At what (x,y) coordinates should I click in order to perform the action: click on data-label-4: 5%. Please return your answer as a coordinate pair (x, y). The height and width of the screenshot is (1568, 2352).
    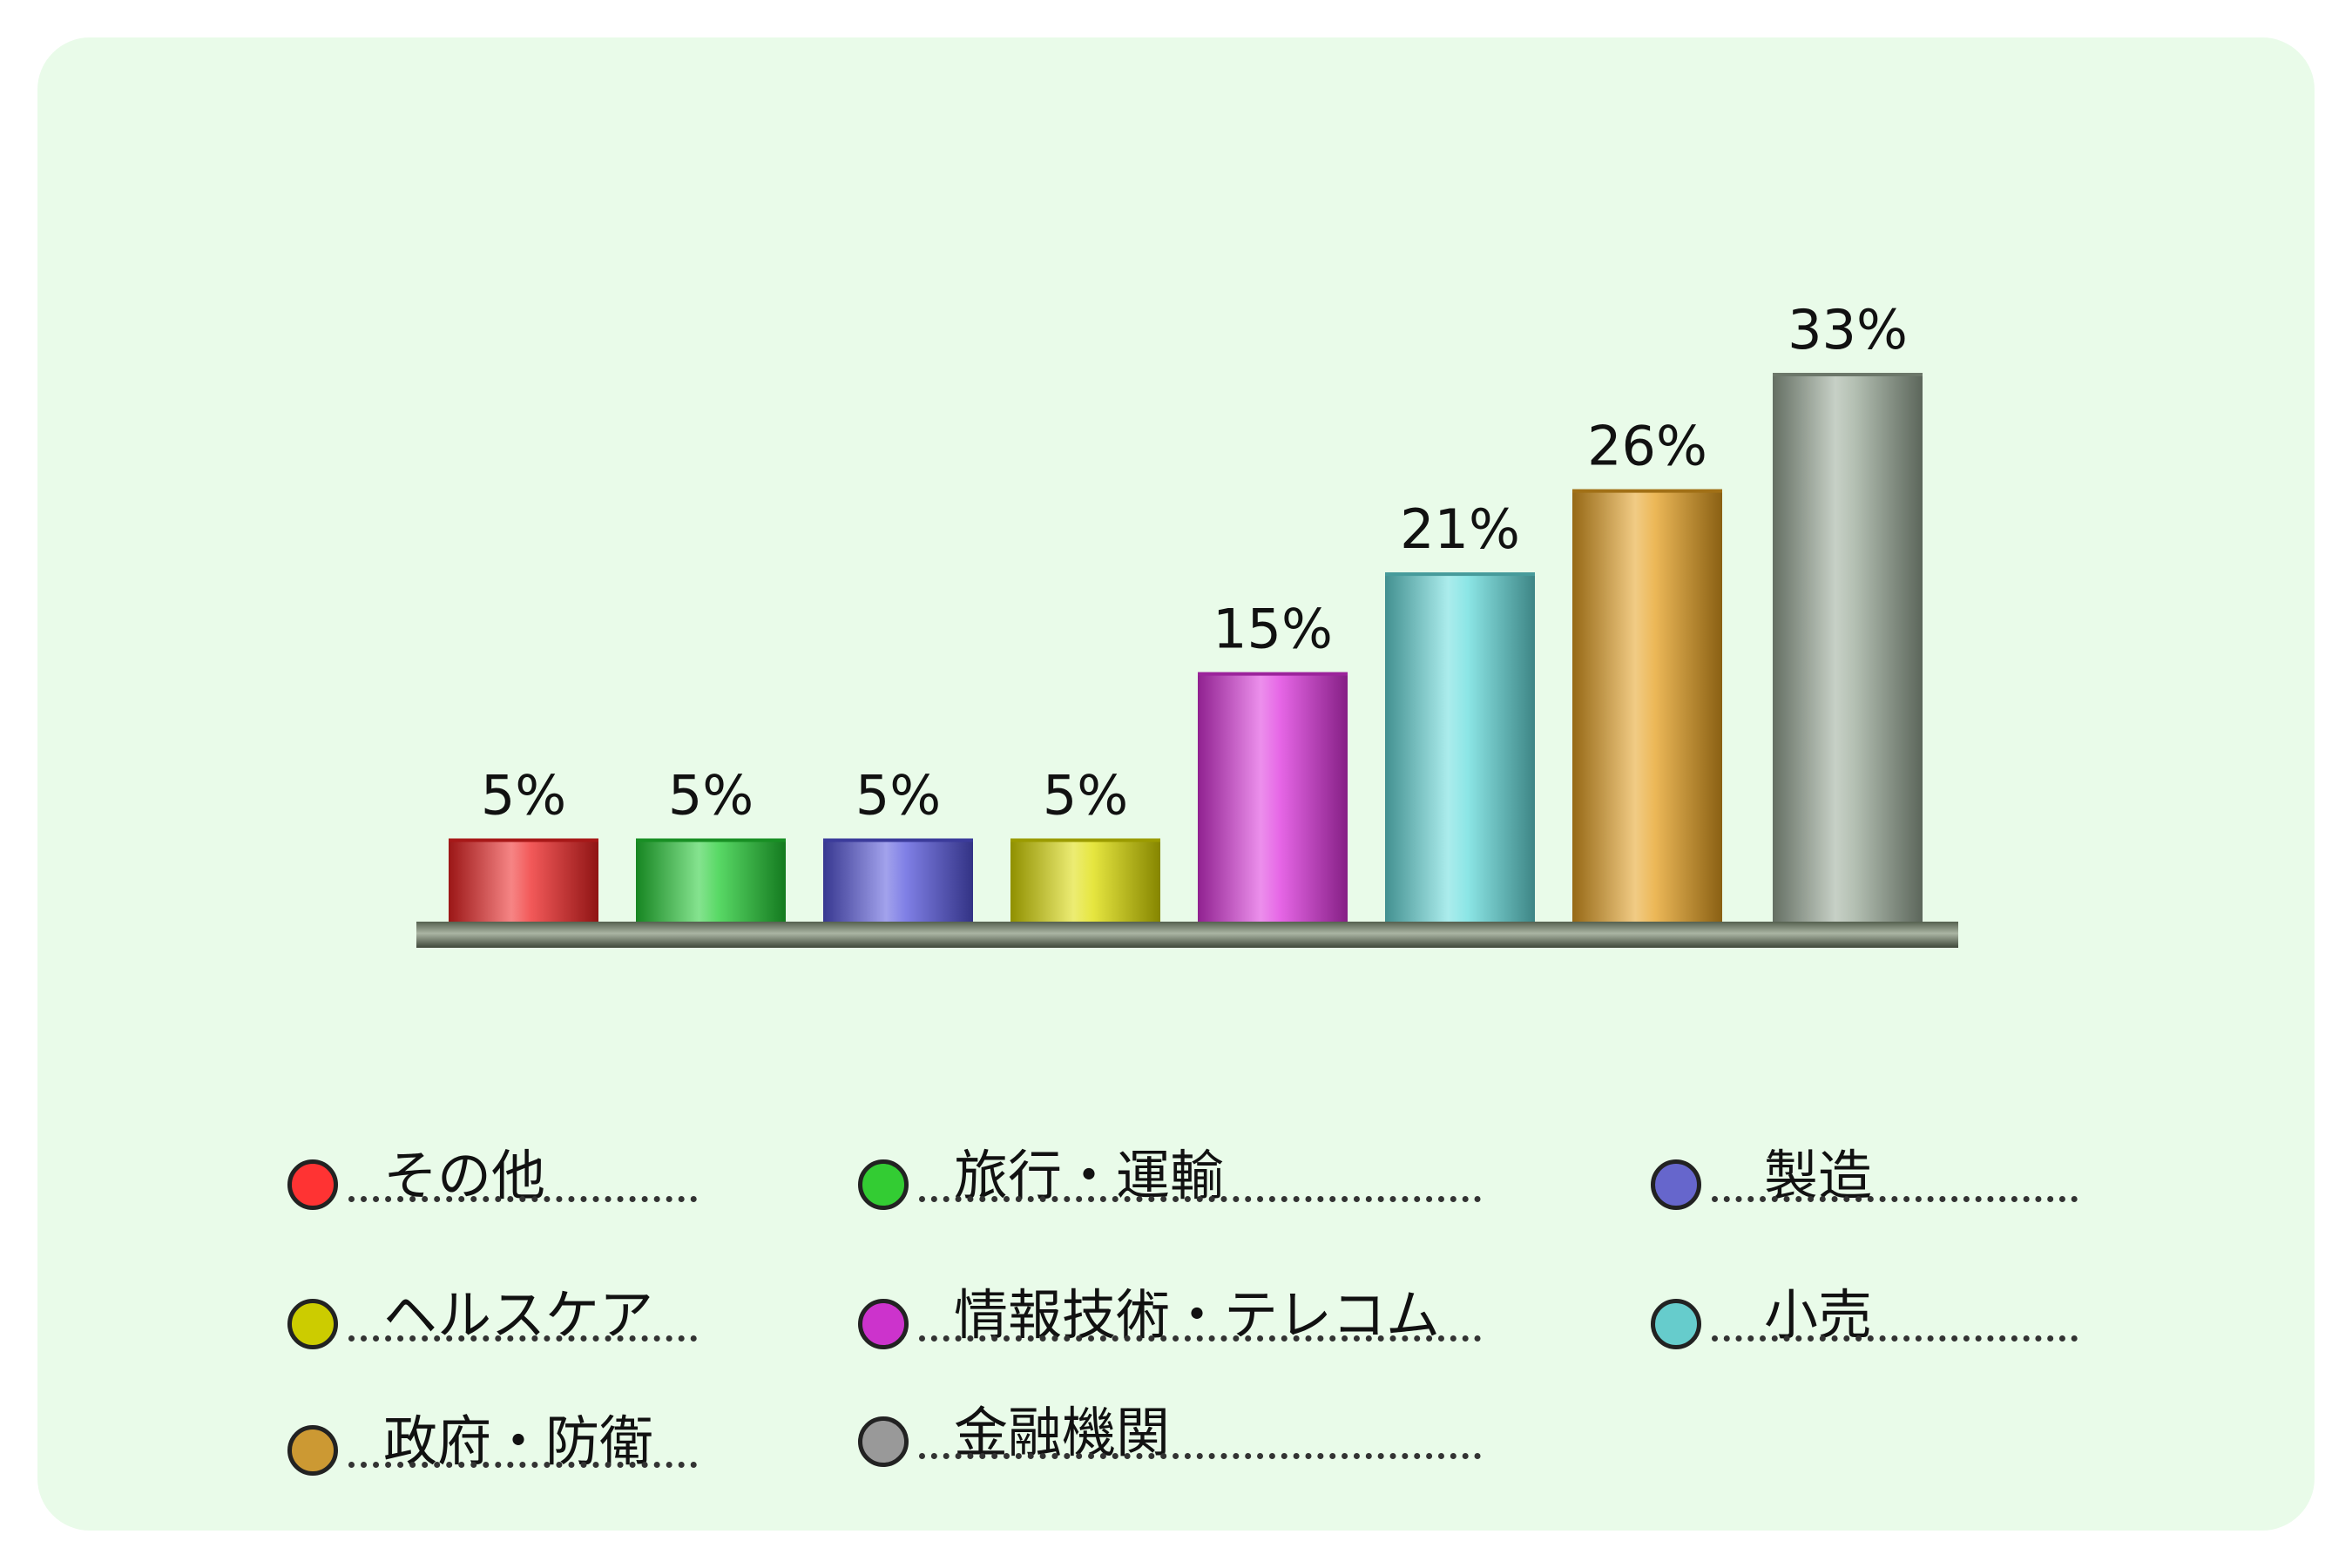
    Looking at the image, I should click on (1085, 796).